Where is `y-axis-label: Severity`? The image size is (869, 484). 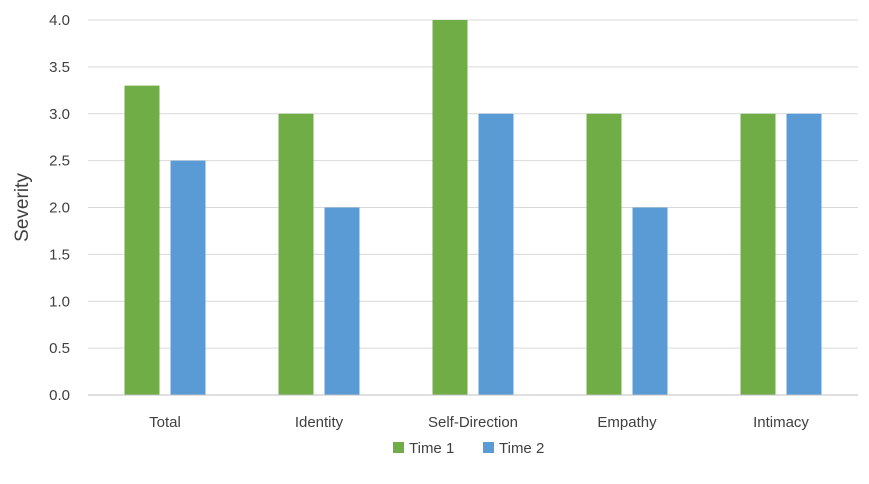
y-axis-label: Severity is located at coordinates (22, 207).